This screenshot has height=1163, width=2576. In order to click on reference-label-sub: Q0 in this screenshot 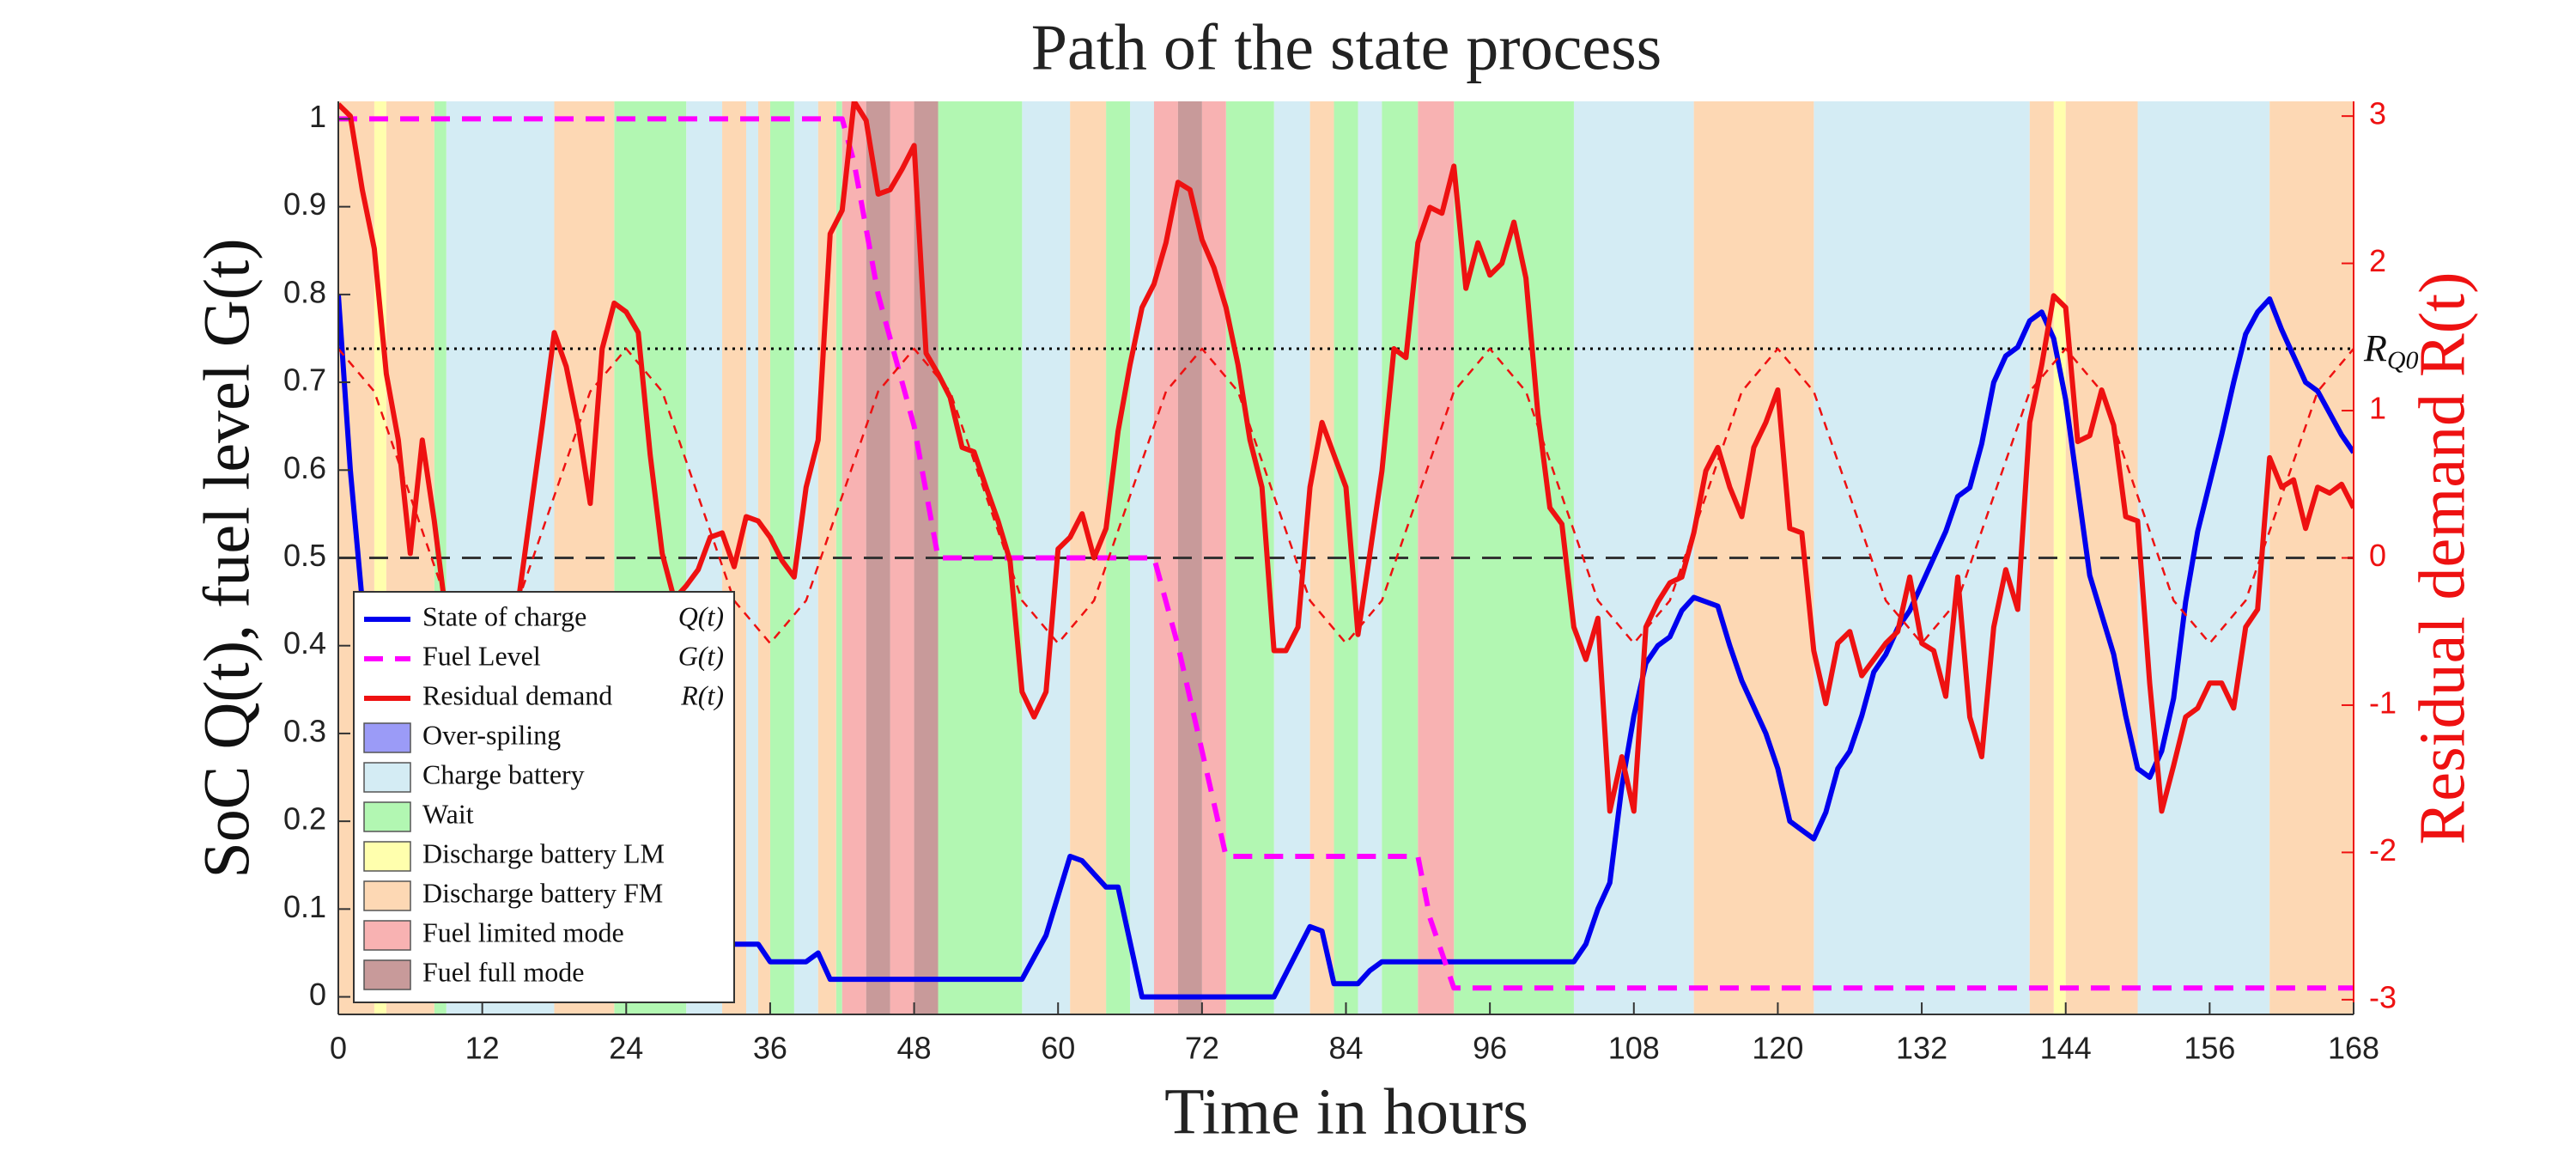, I will do `click(2403, 360)`.